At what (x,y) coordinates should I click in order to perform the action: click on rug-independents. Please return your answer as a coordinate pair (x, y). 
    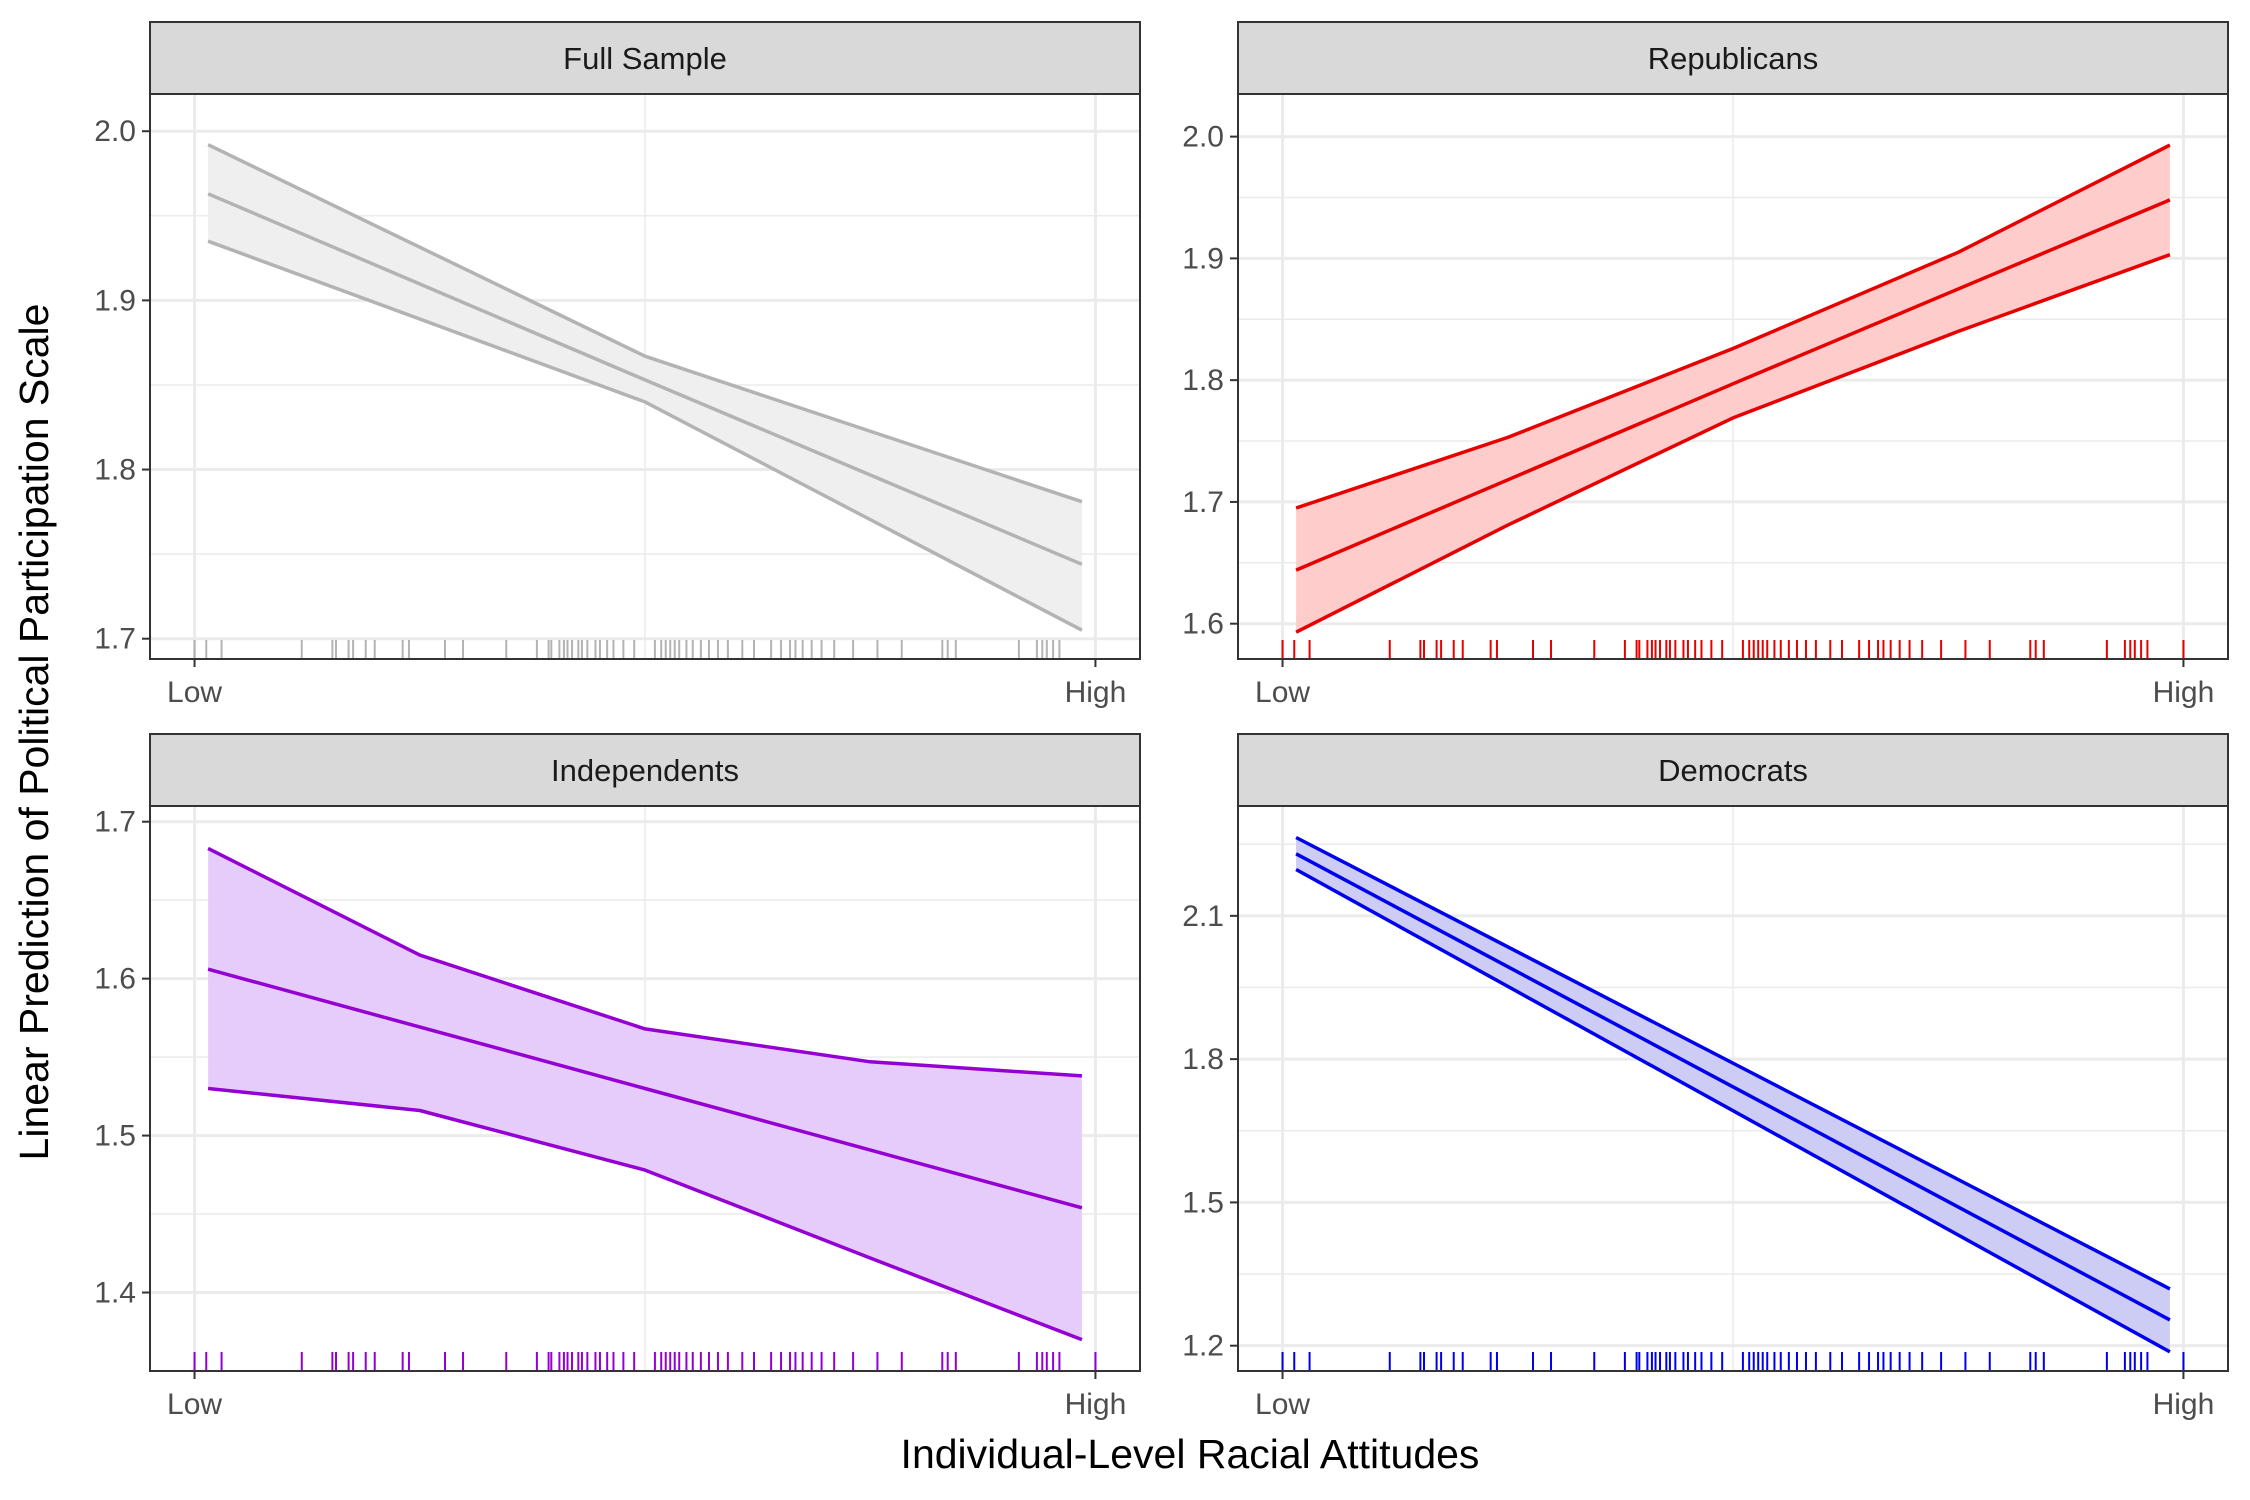
    Looking at the image, I should click on (645, 1361).